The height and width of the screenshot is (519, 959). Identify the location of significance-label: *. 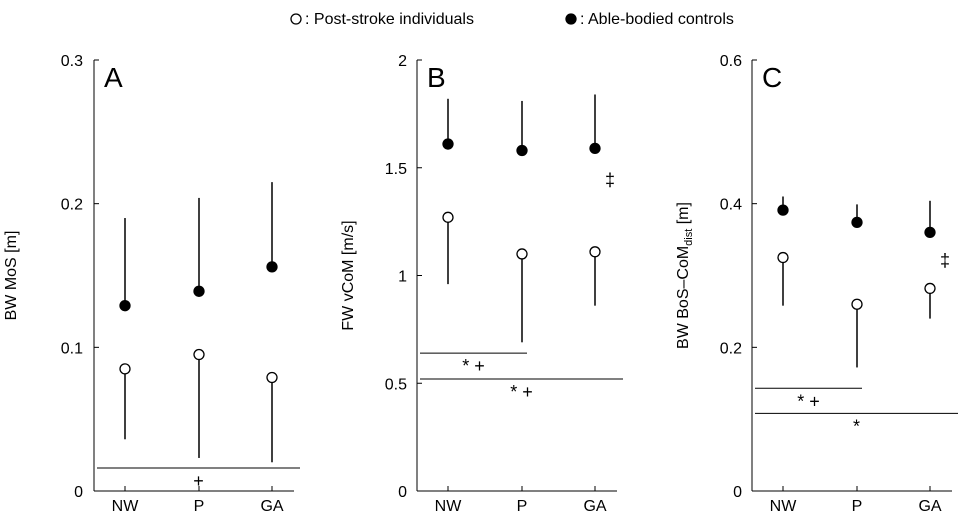
(856, 426).